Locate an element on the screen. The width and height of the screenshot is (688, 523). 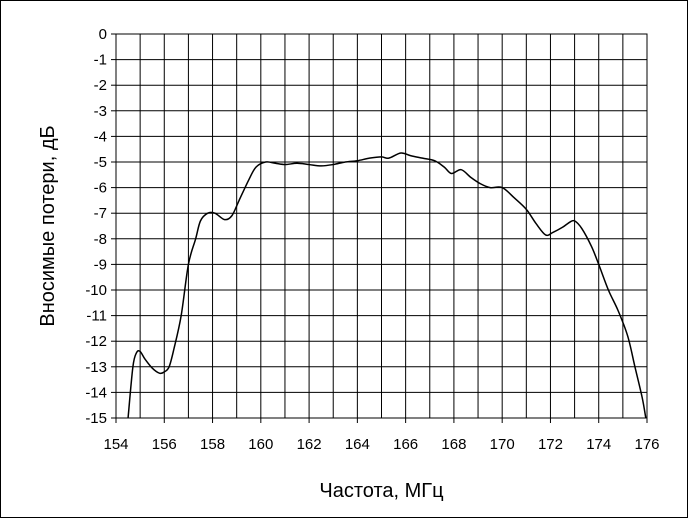
x-tick-label: 168 is located at coordinates (453, 444).